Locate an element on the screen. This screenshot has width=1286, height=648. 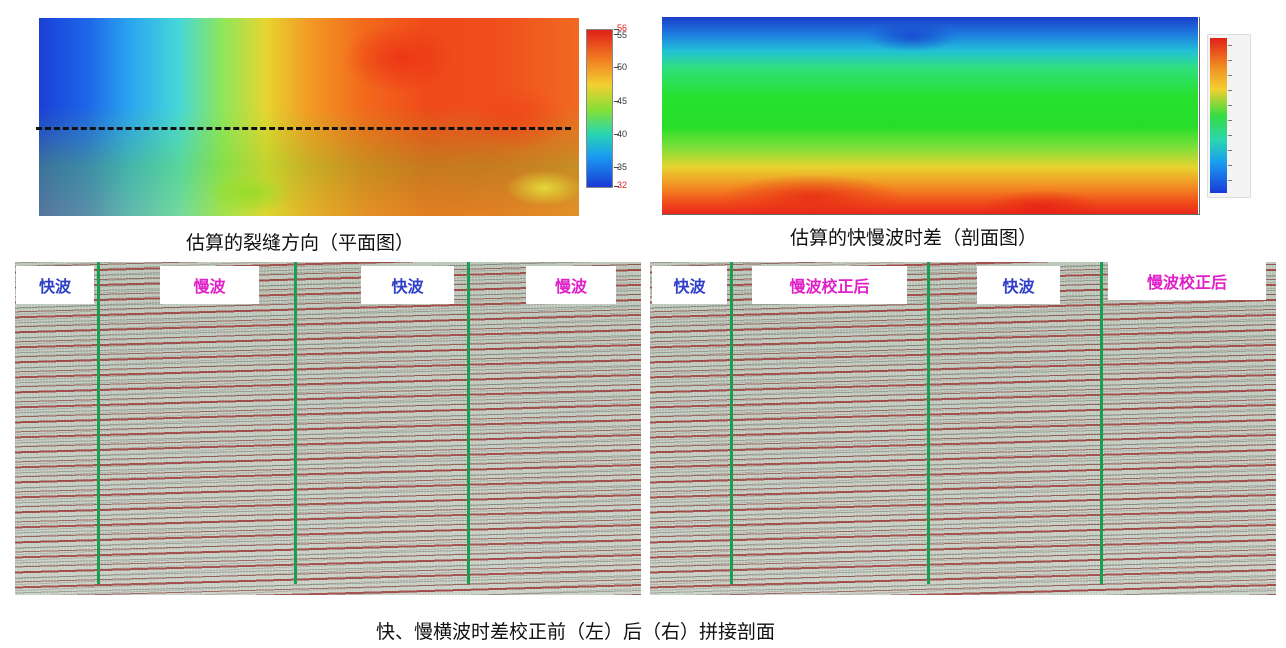
delay-section-map is located at coordinates (930, 116).